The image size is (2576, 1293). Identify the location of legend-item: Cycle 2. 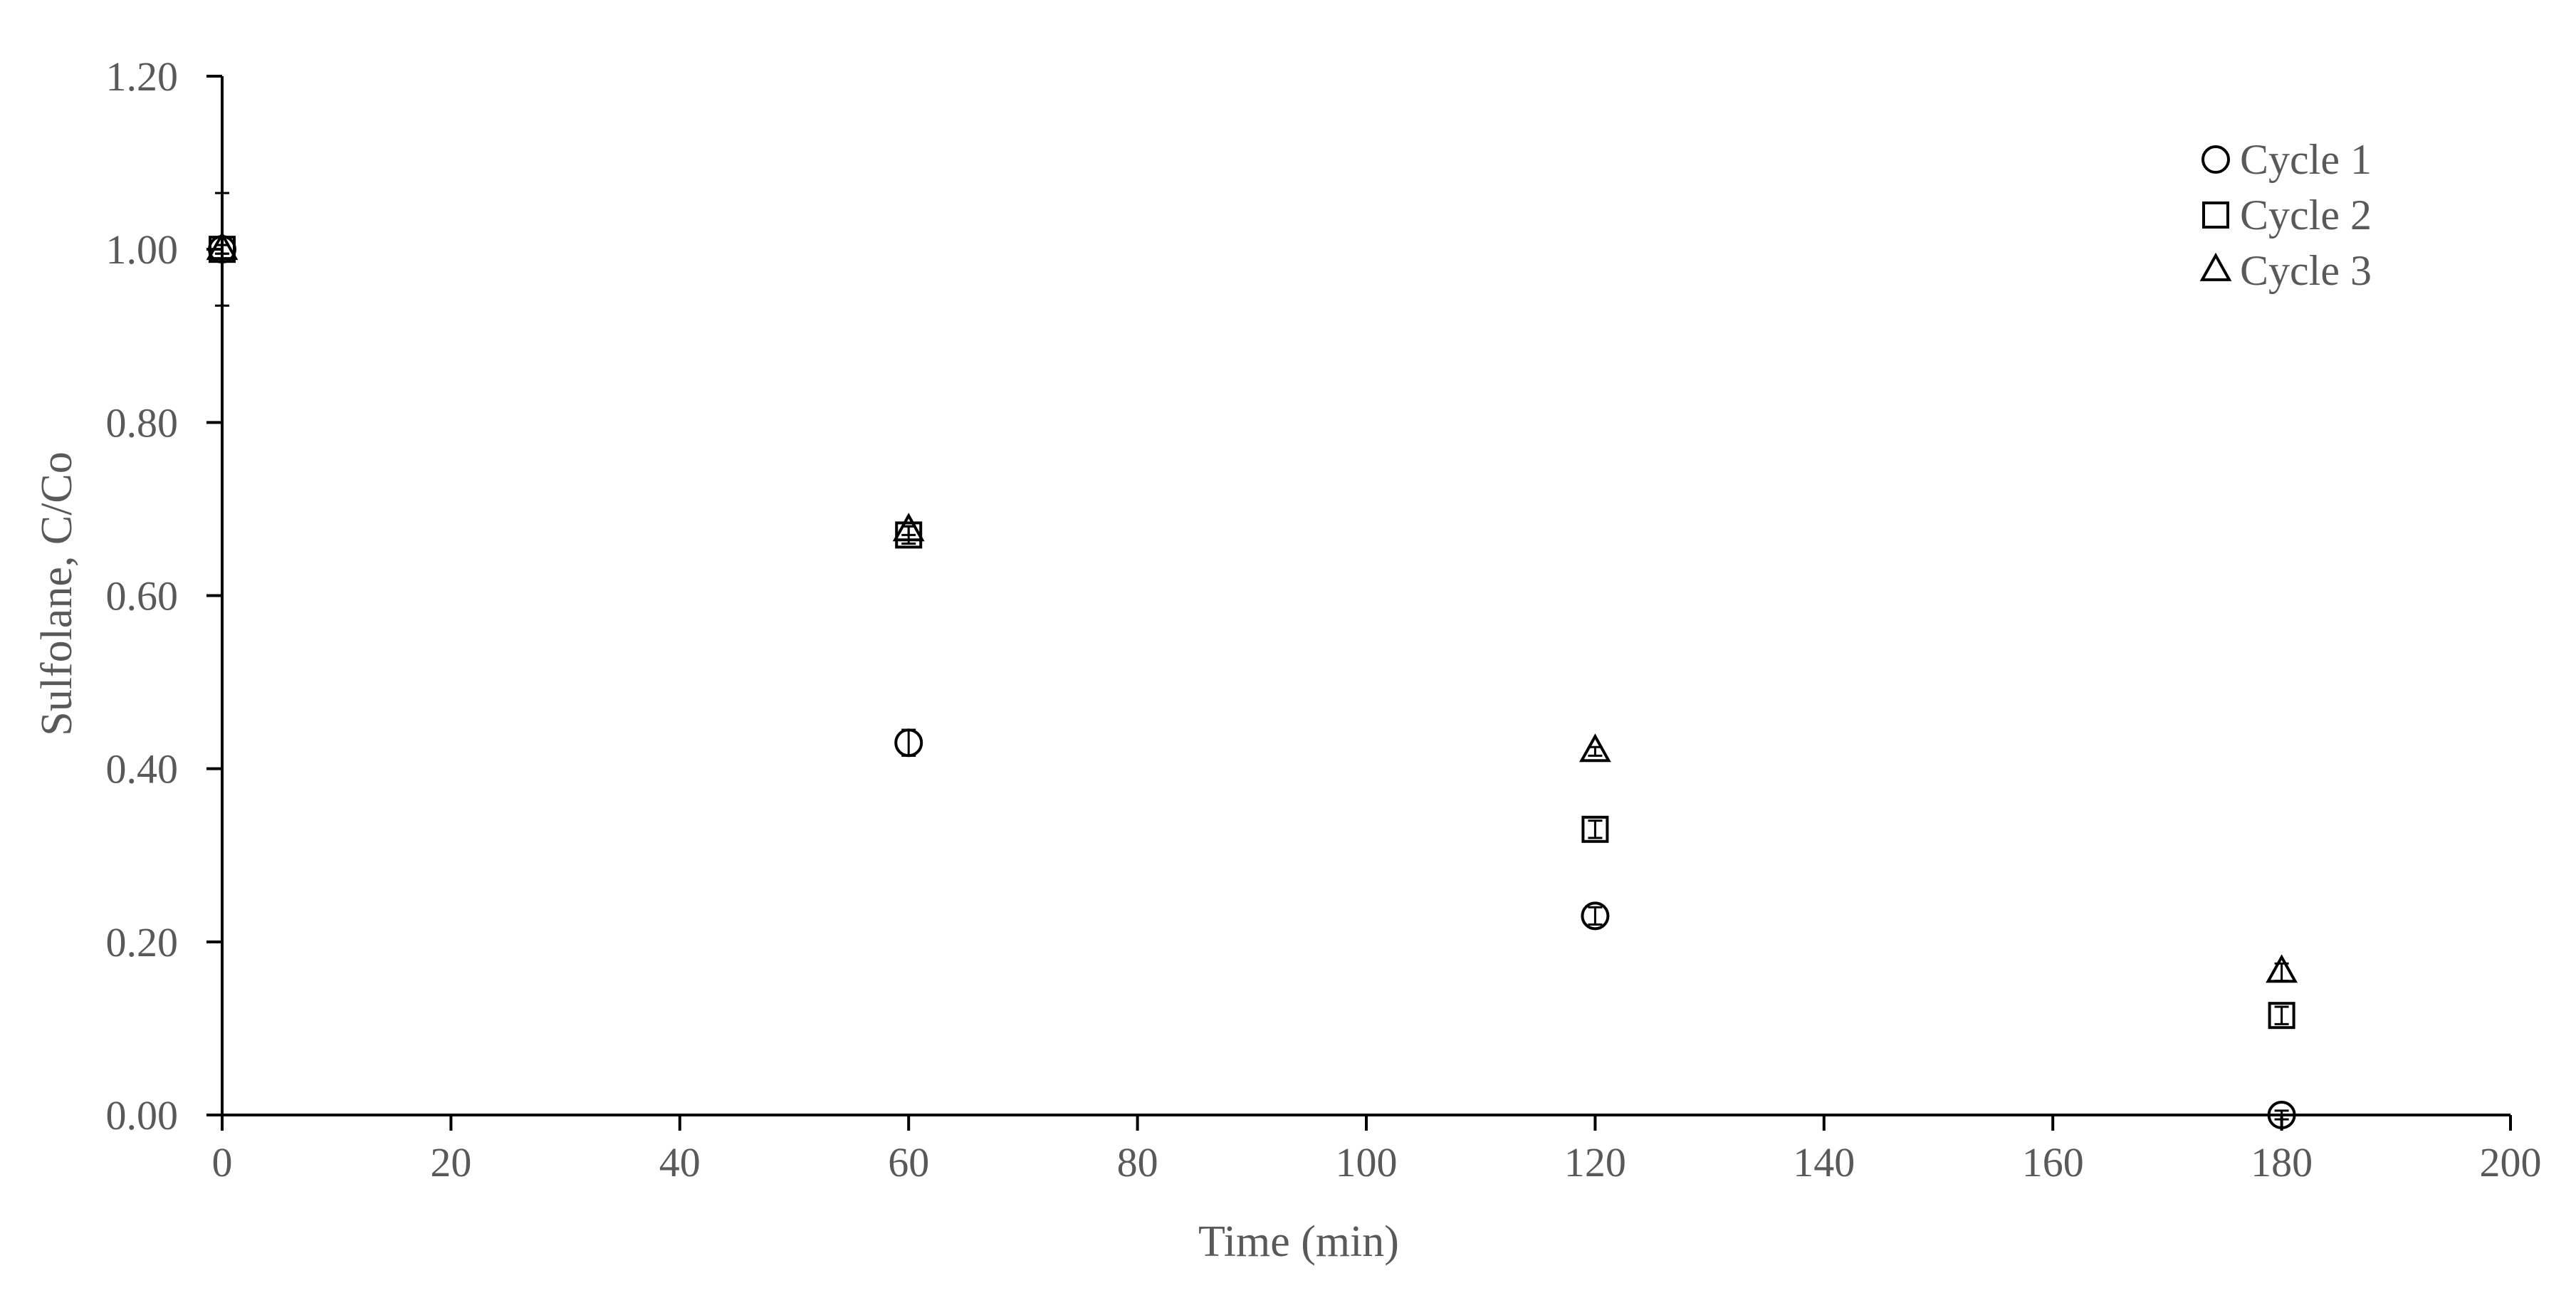
(2287, 215).